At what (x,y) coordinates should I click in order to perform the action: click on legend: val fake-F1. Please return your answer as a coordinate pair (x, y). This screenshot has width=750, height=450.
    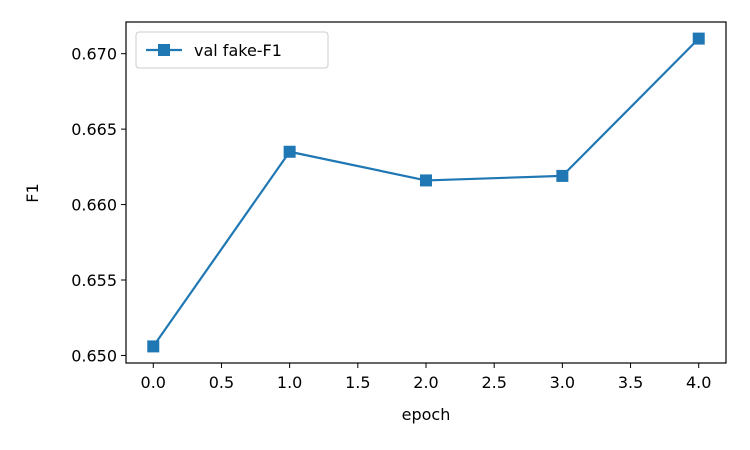
    Looking at the image, I should click on (232, 50).